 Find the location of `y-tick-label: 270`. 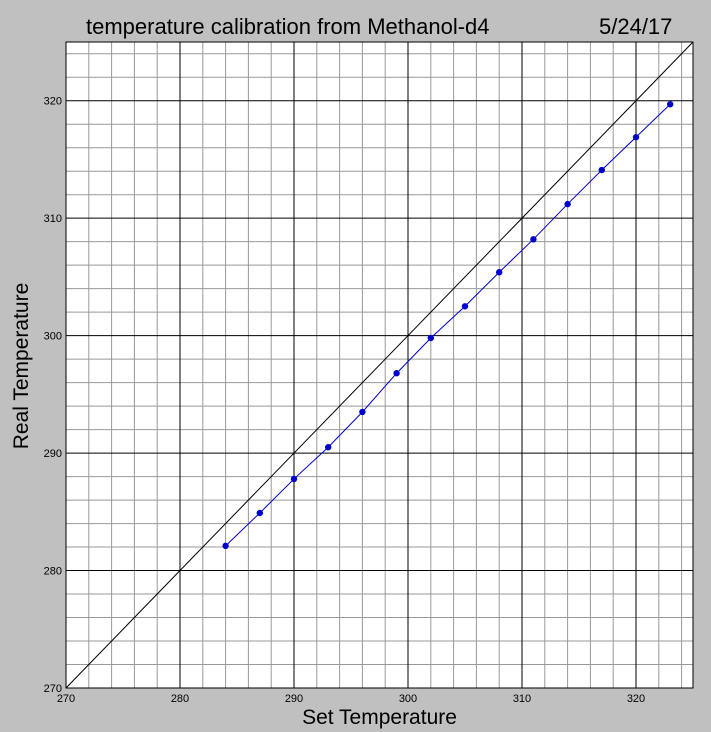

y-tick-label: 270 is located at coordinates (53, 689).